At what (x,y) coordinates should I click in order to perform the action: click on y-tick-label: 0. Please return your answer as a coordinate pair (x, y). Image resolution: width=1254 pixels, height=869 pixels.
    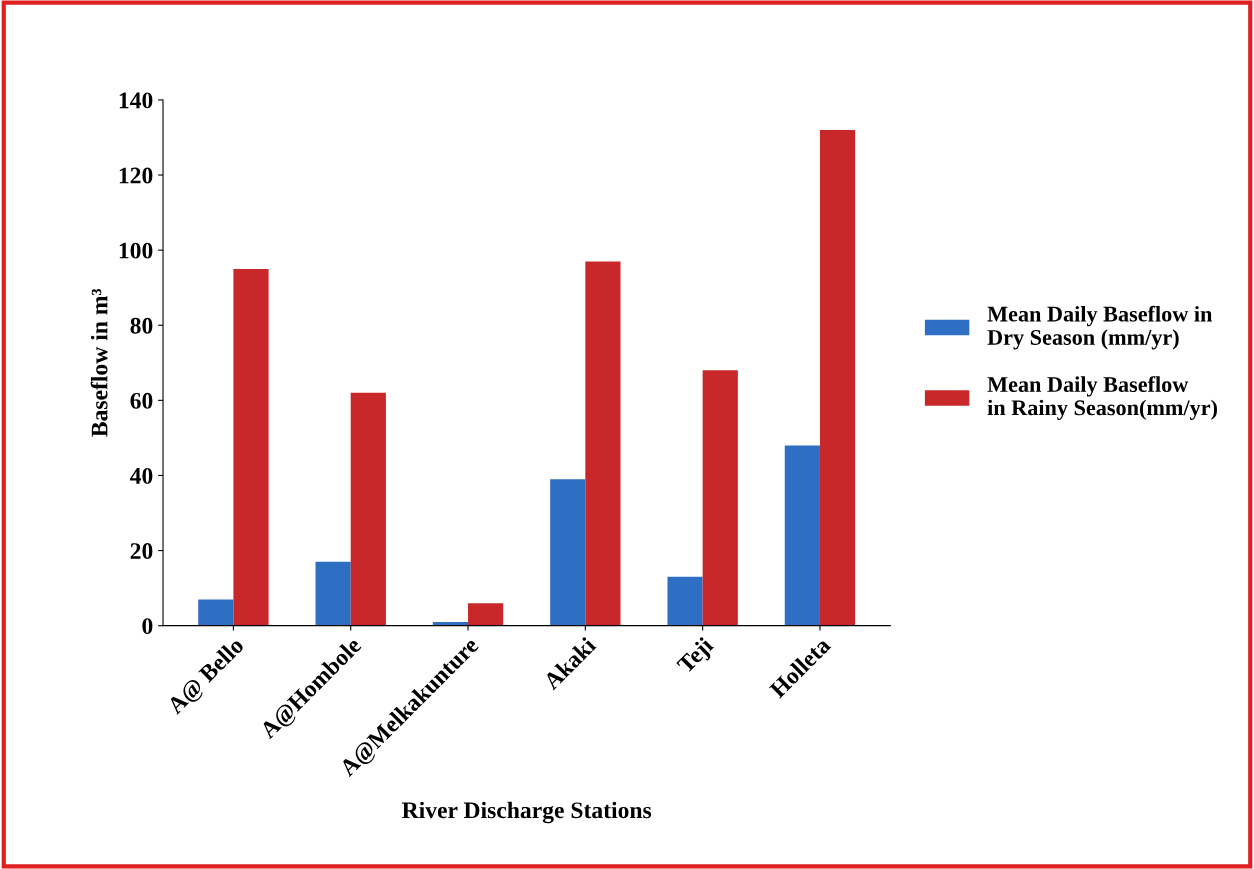
    Looking at the image, I should click on (147, 626).